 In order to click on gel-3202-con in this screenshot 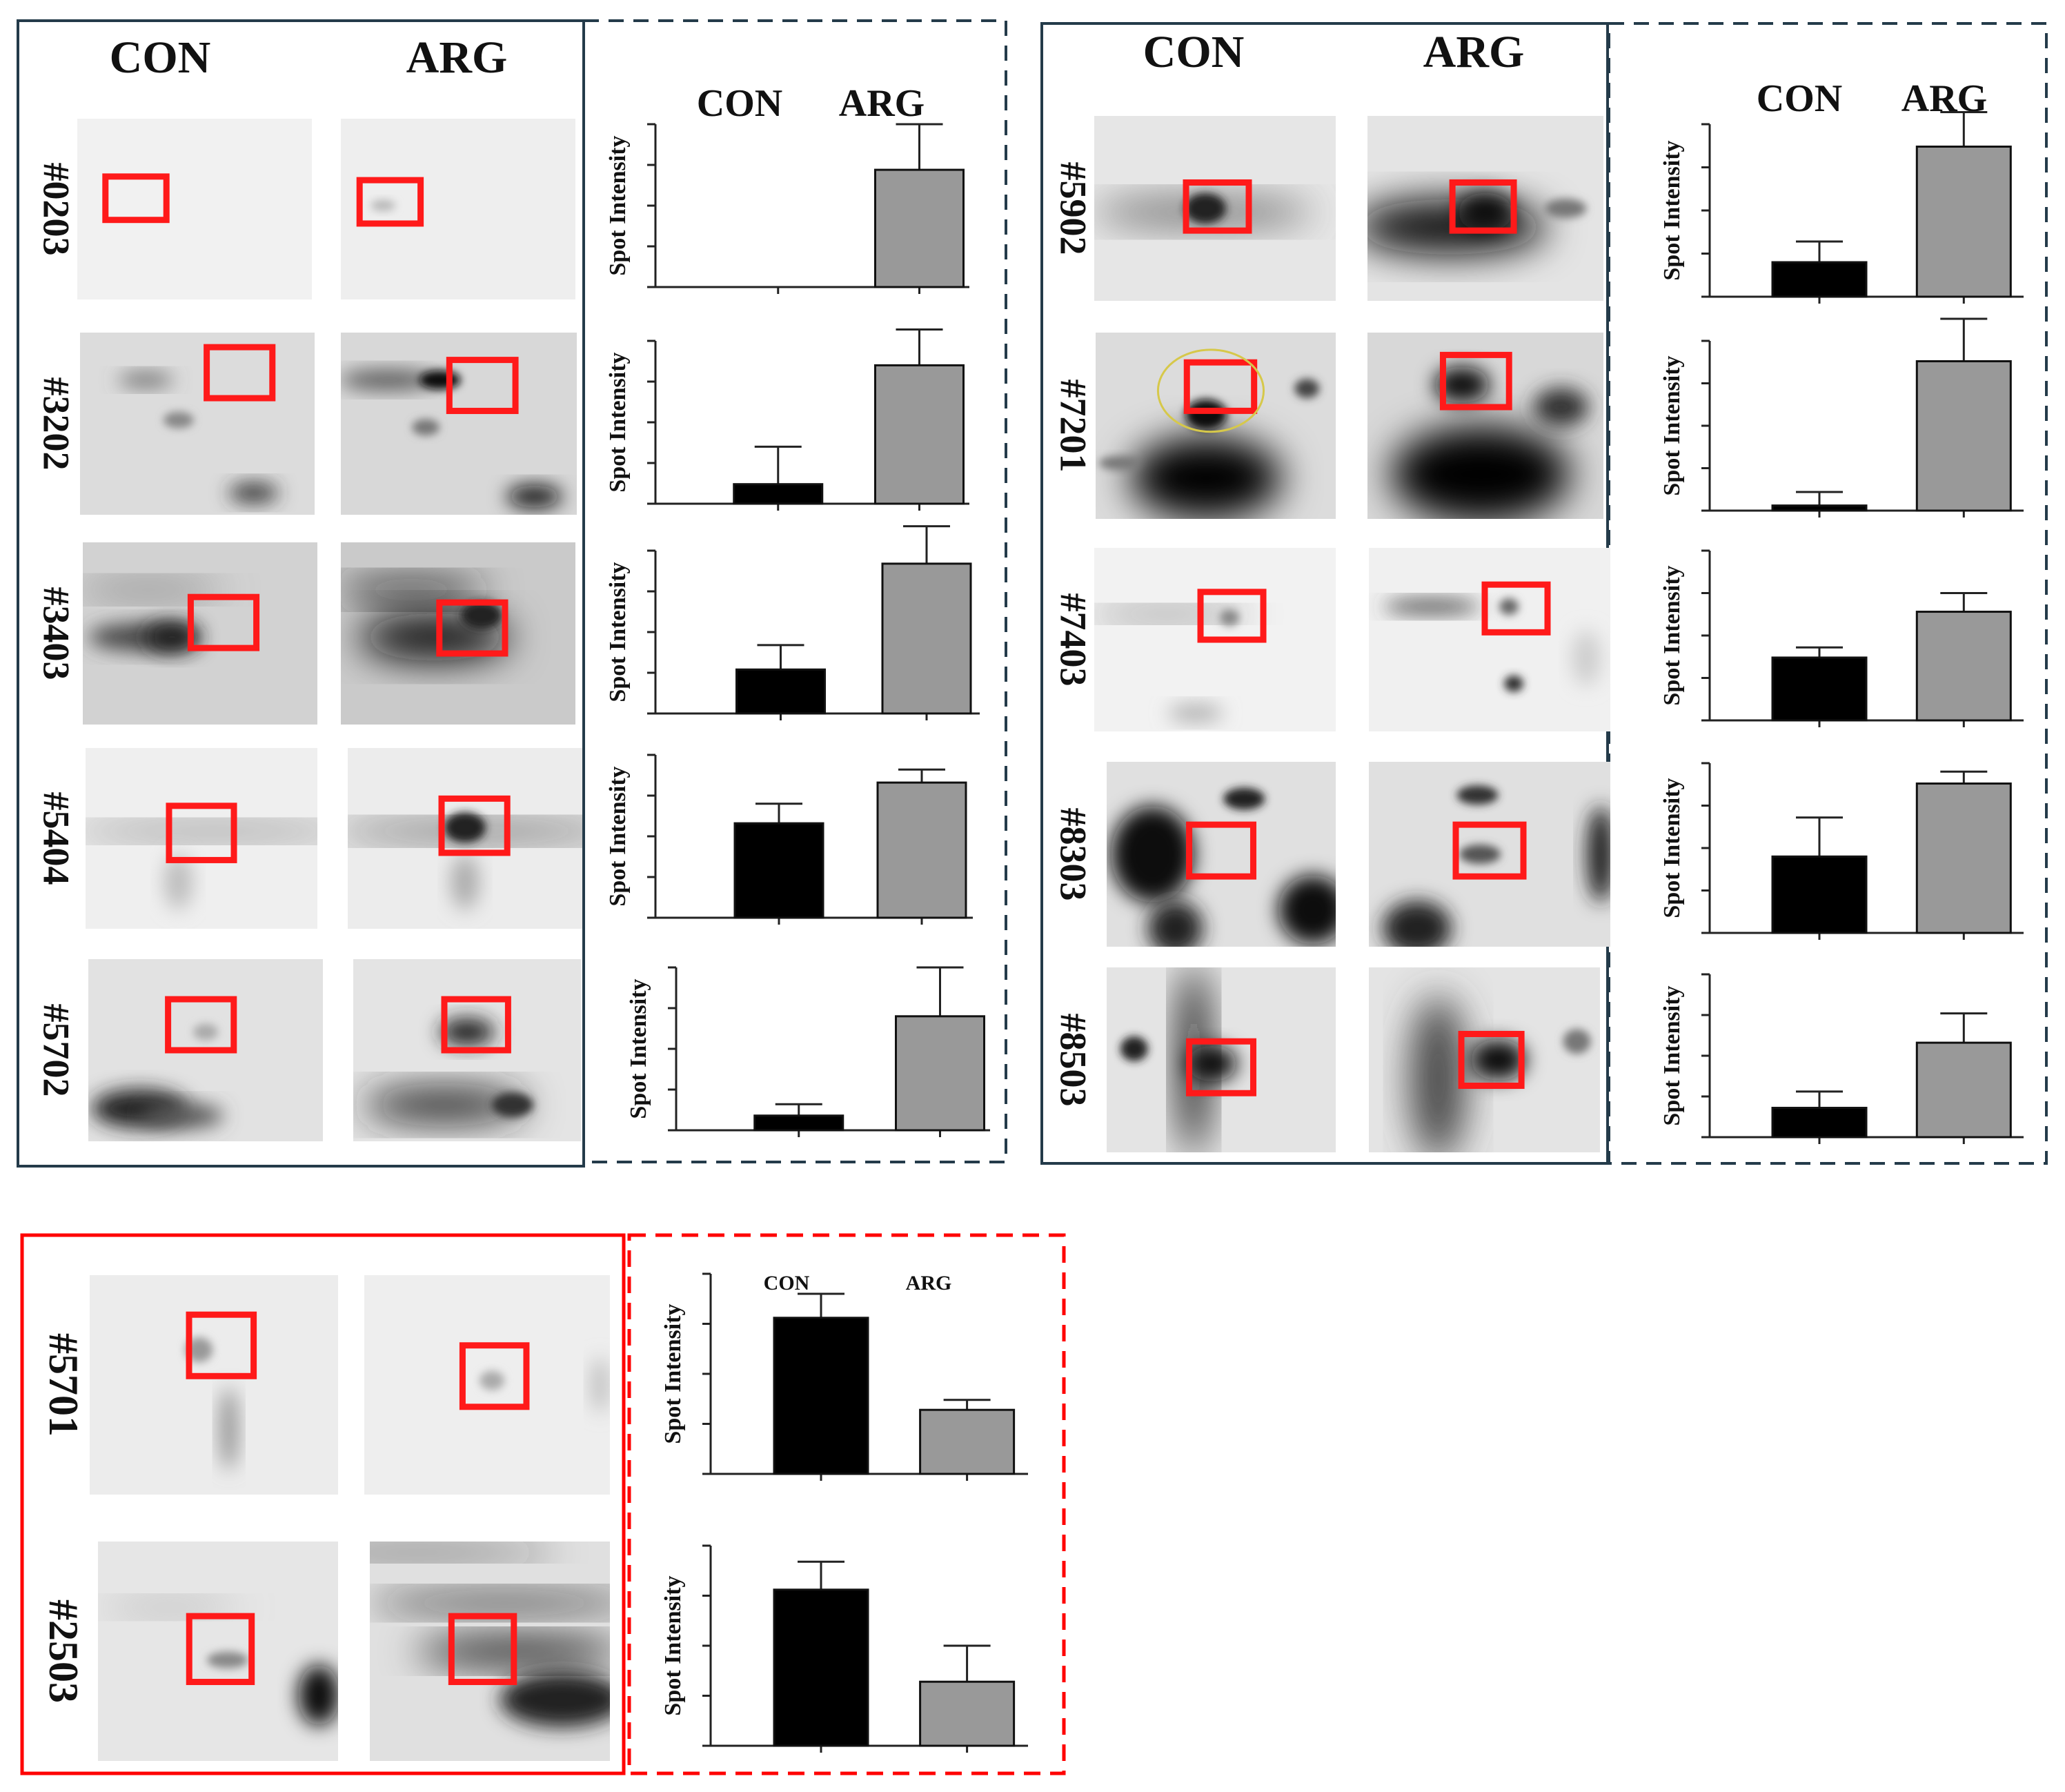, I will do `click(197, 424)`.